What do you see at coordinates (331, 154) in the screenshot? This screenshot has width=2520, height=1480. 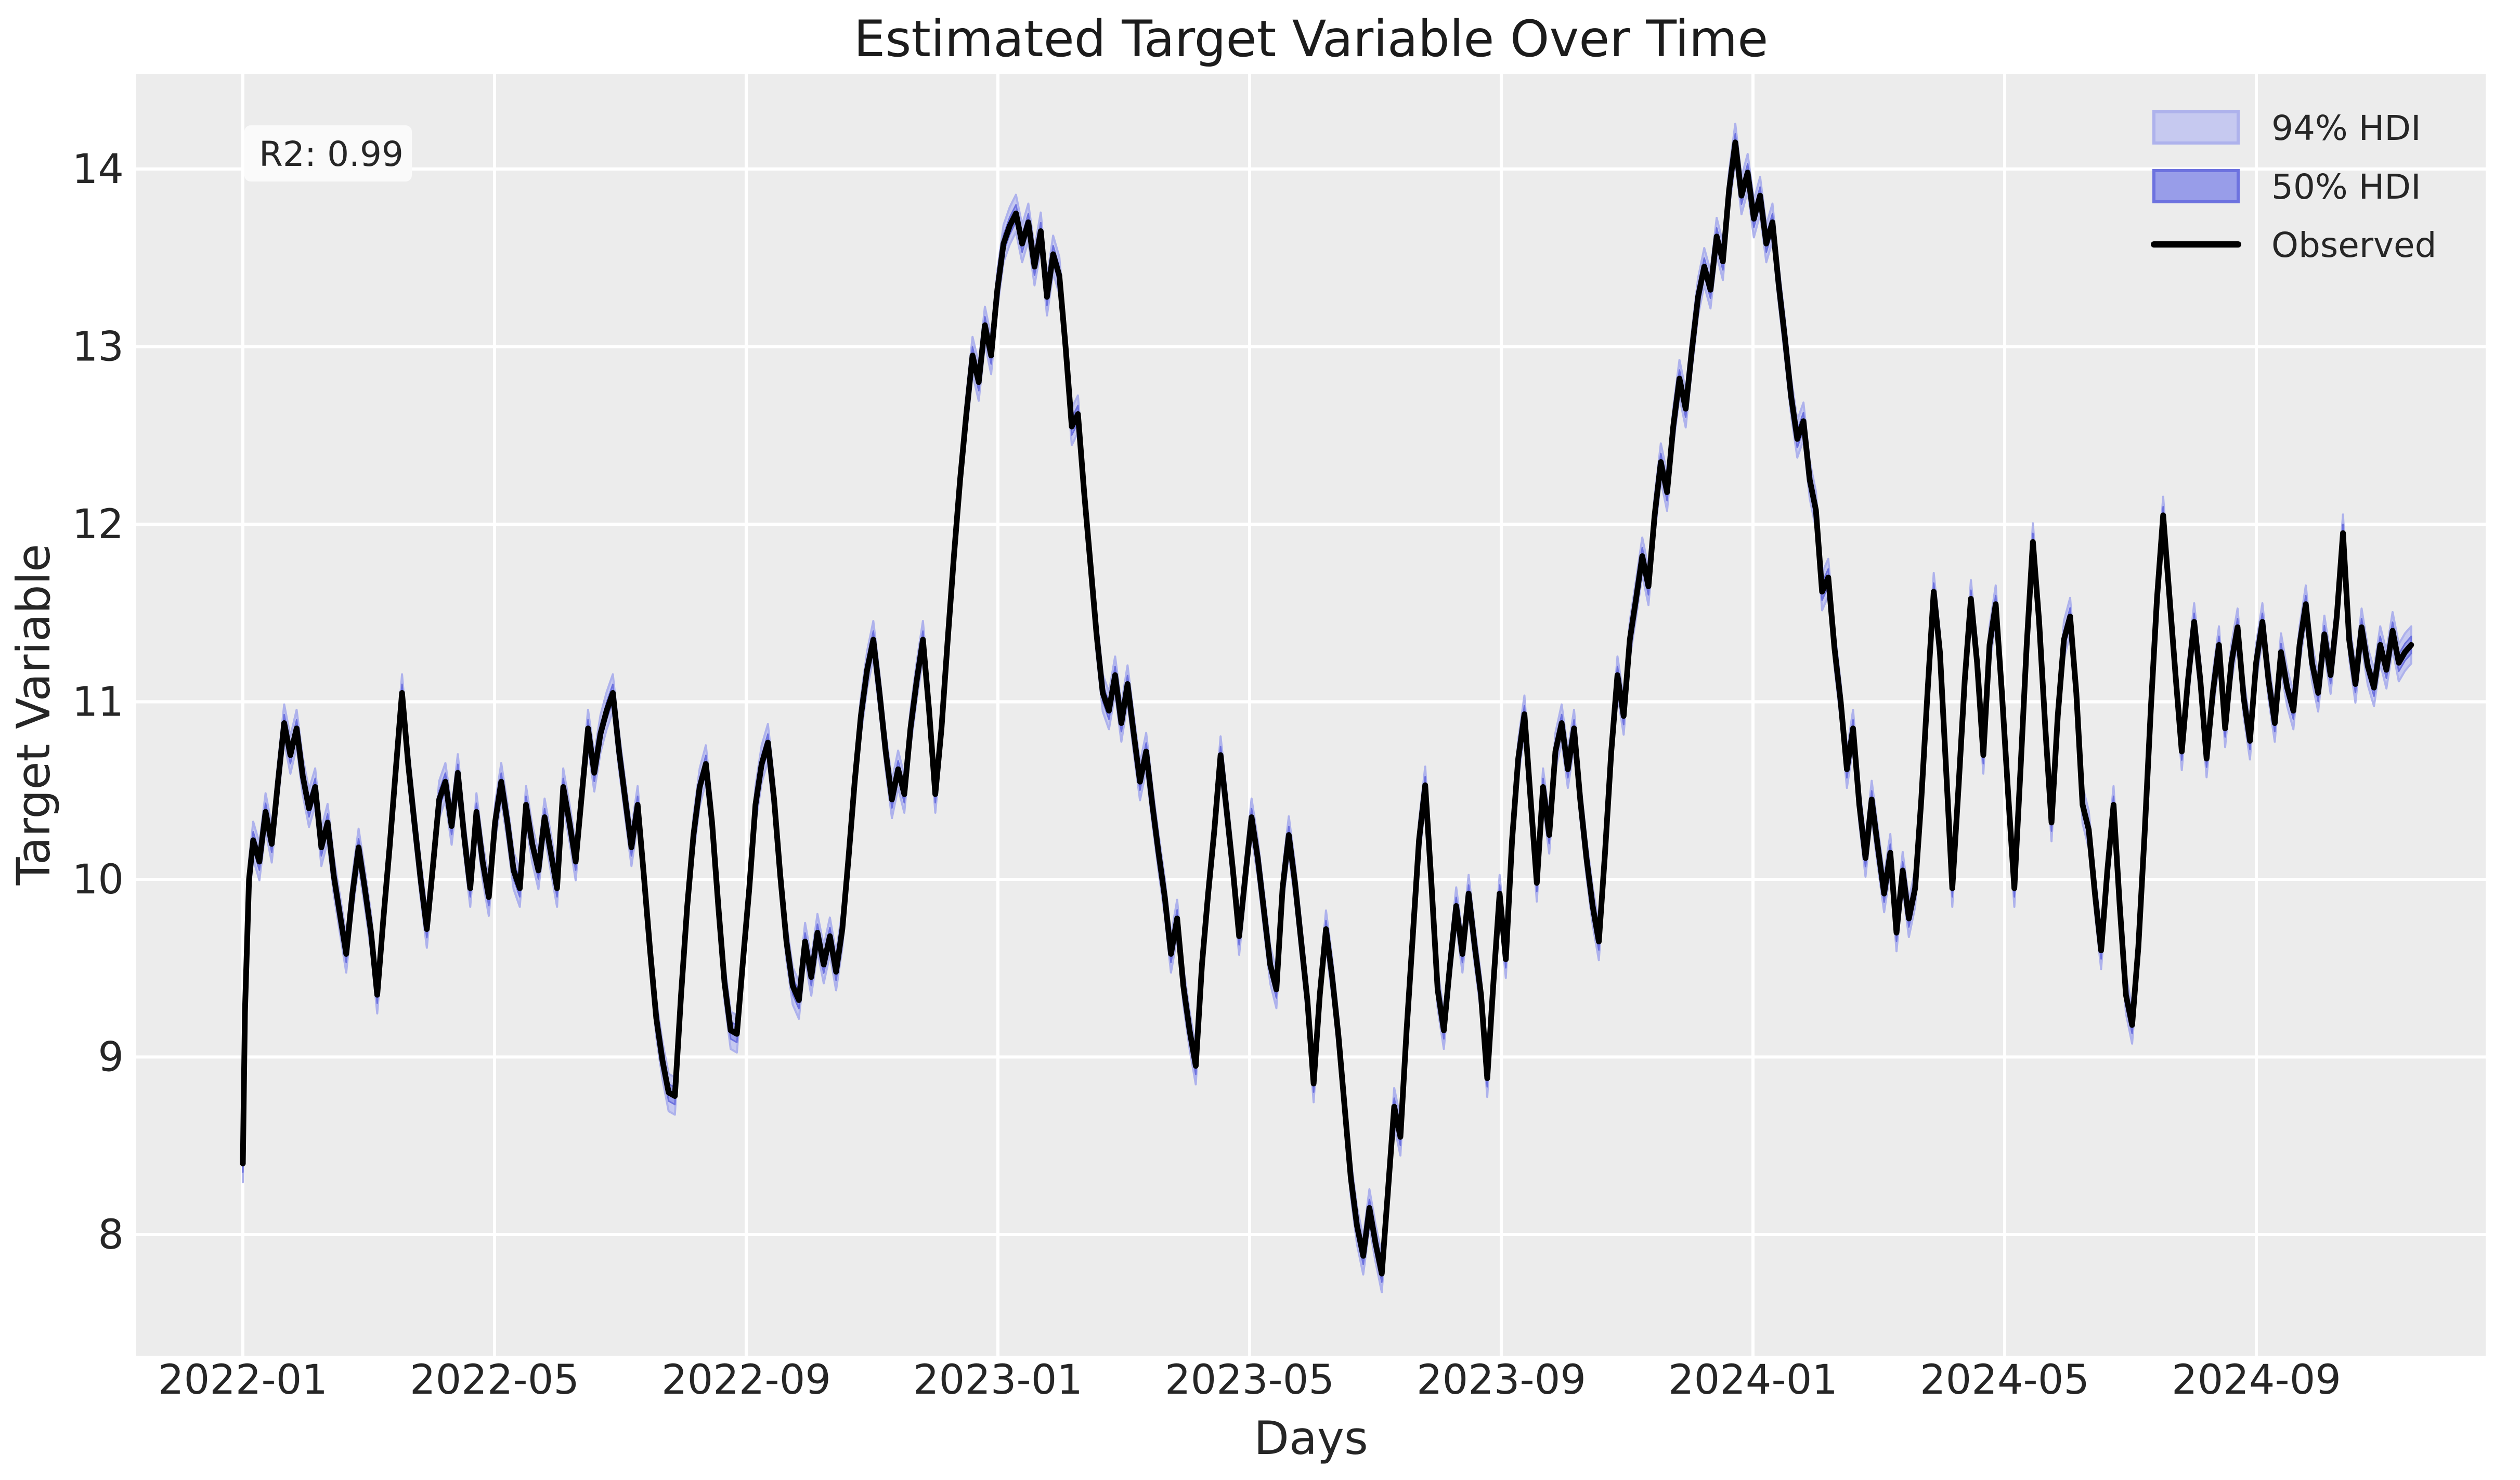 I see `annotation-text: R2: 0.99` at bounding box center [331, 154].